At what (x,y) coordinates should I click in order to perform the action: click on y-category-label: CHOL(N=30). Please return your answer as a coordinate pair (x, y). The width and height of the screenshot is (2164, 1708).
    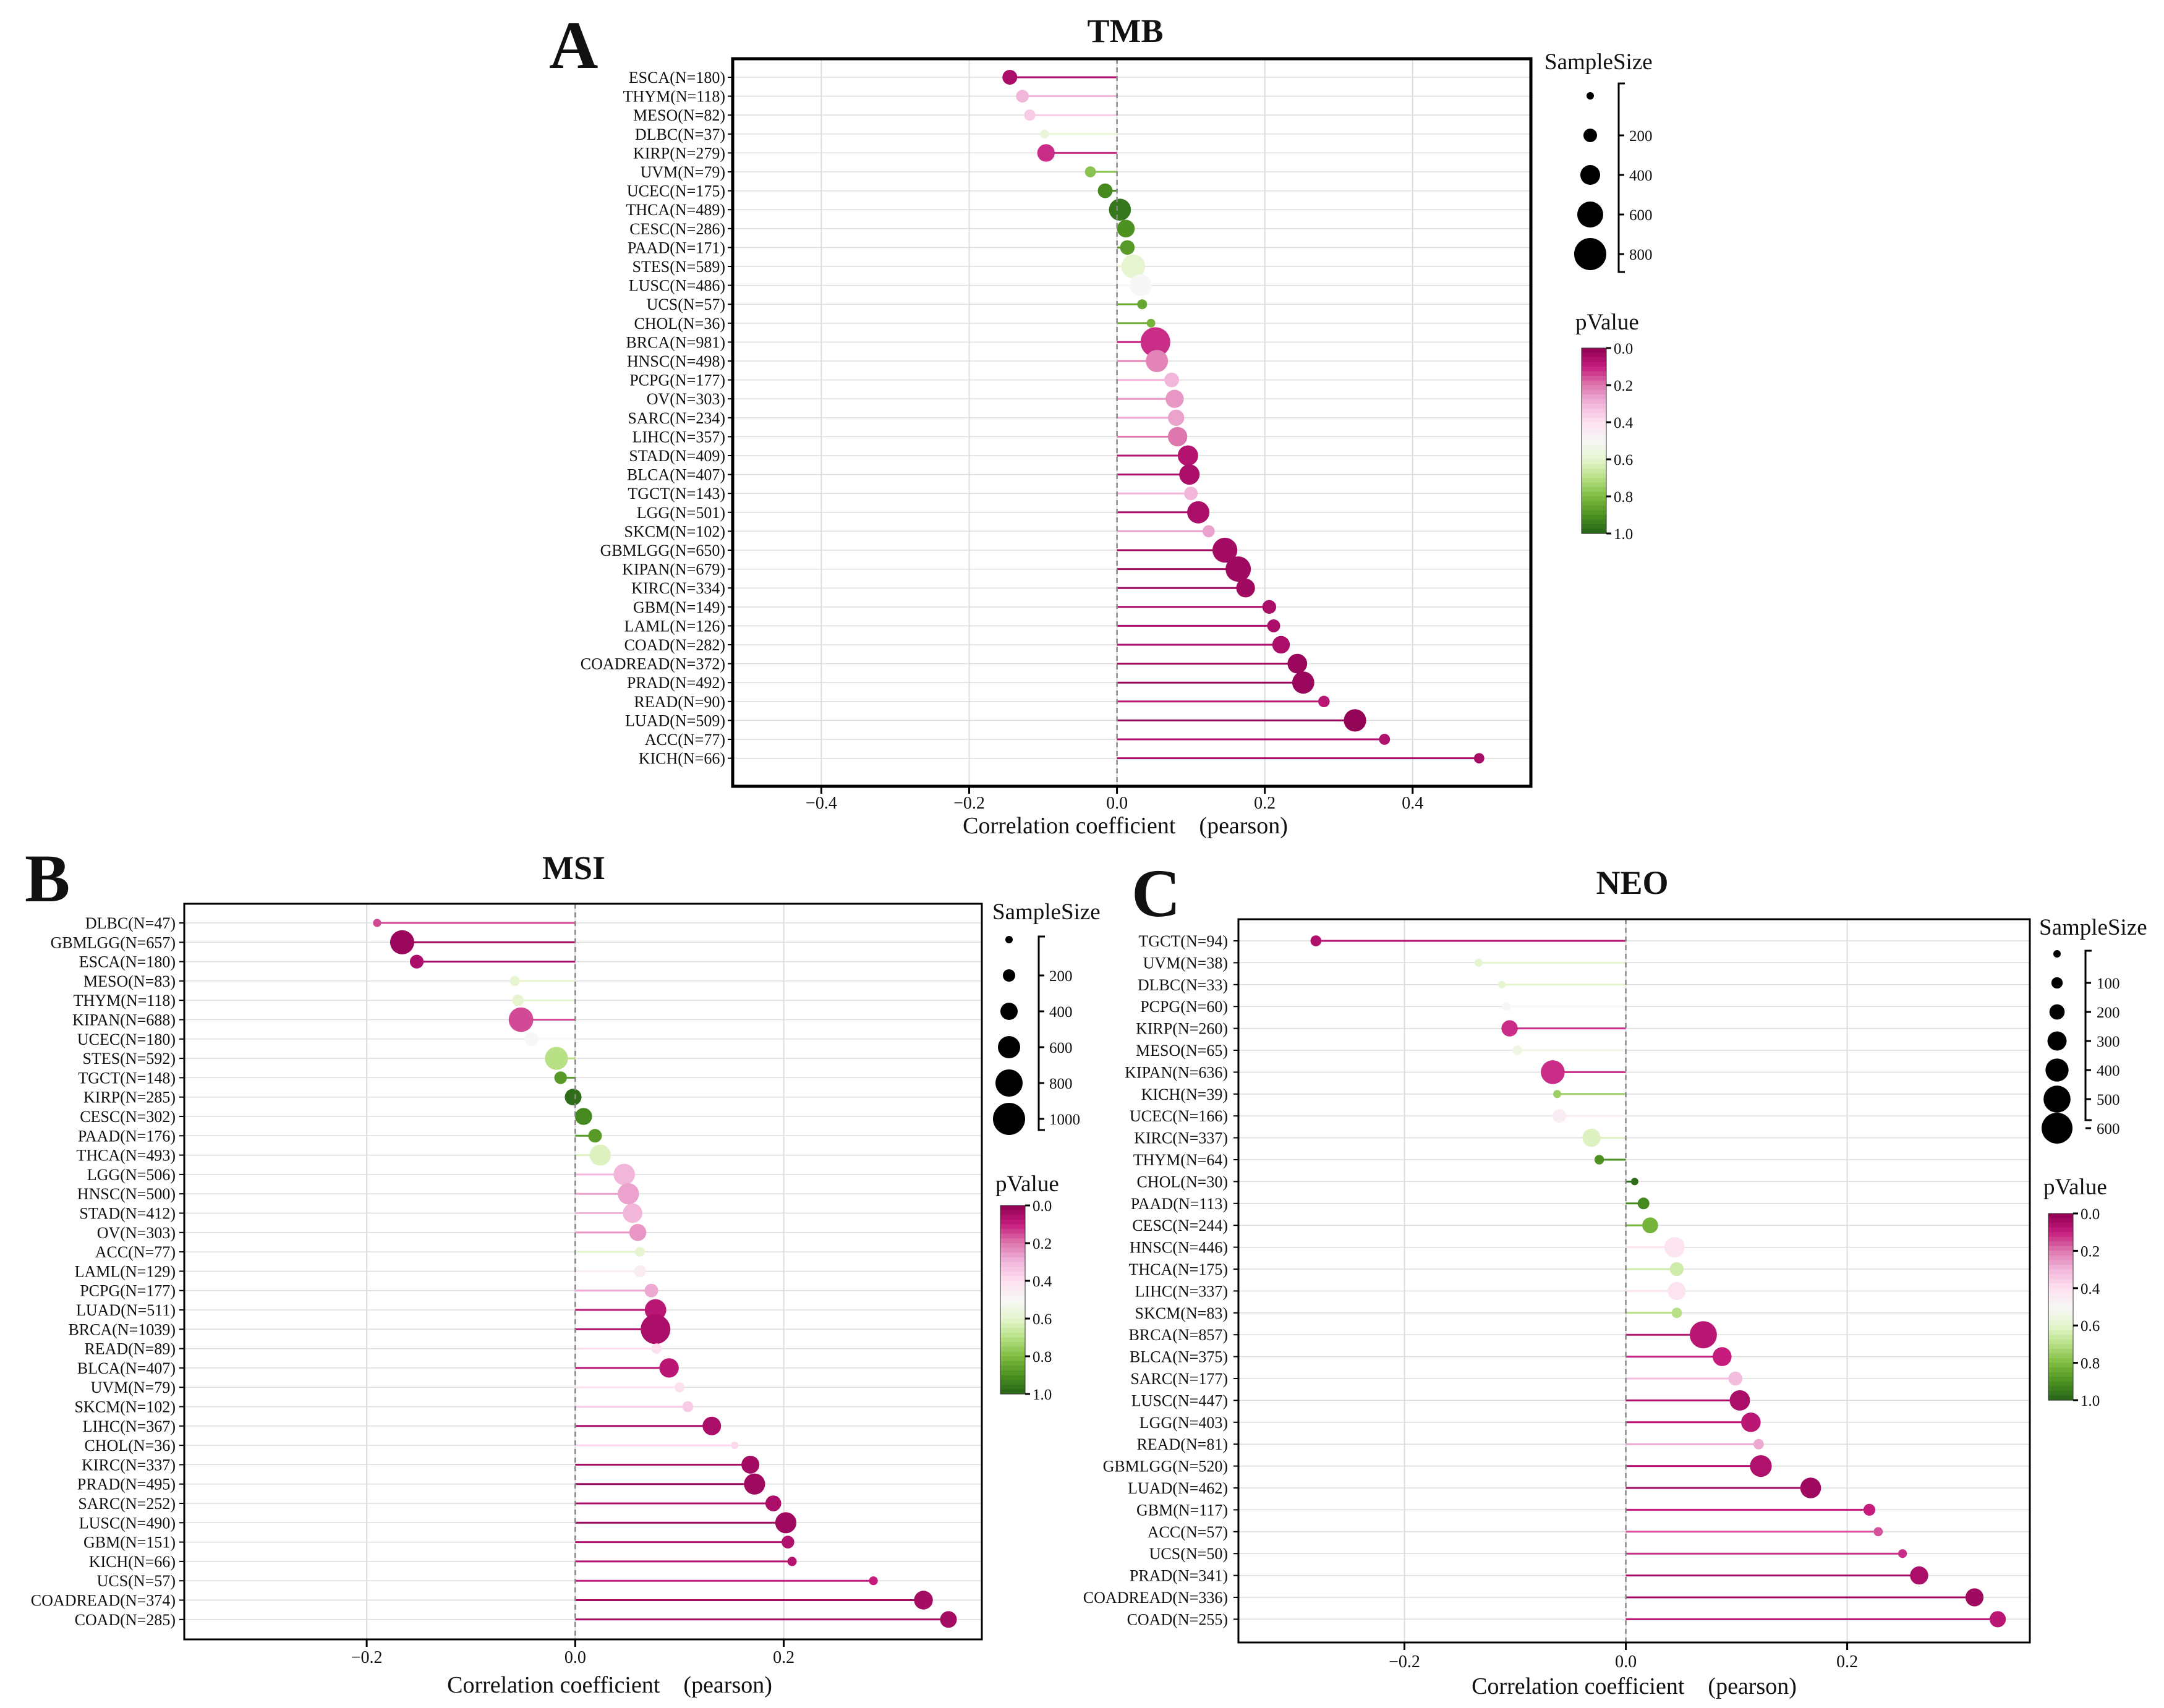
    Looking at the image, I should click on (1182, 1182).